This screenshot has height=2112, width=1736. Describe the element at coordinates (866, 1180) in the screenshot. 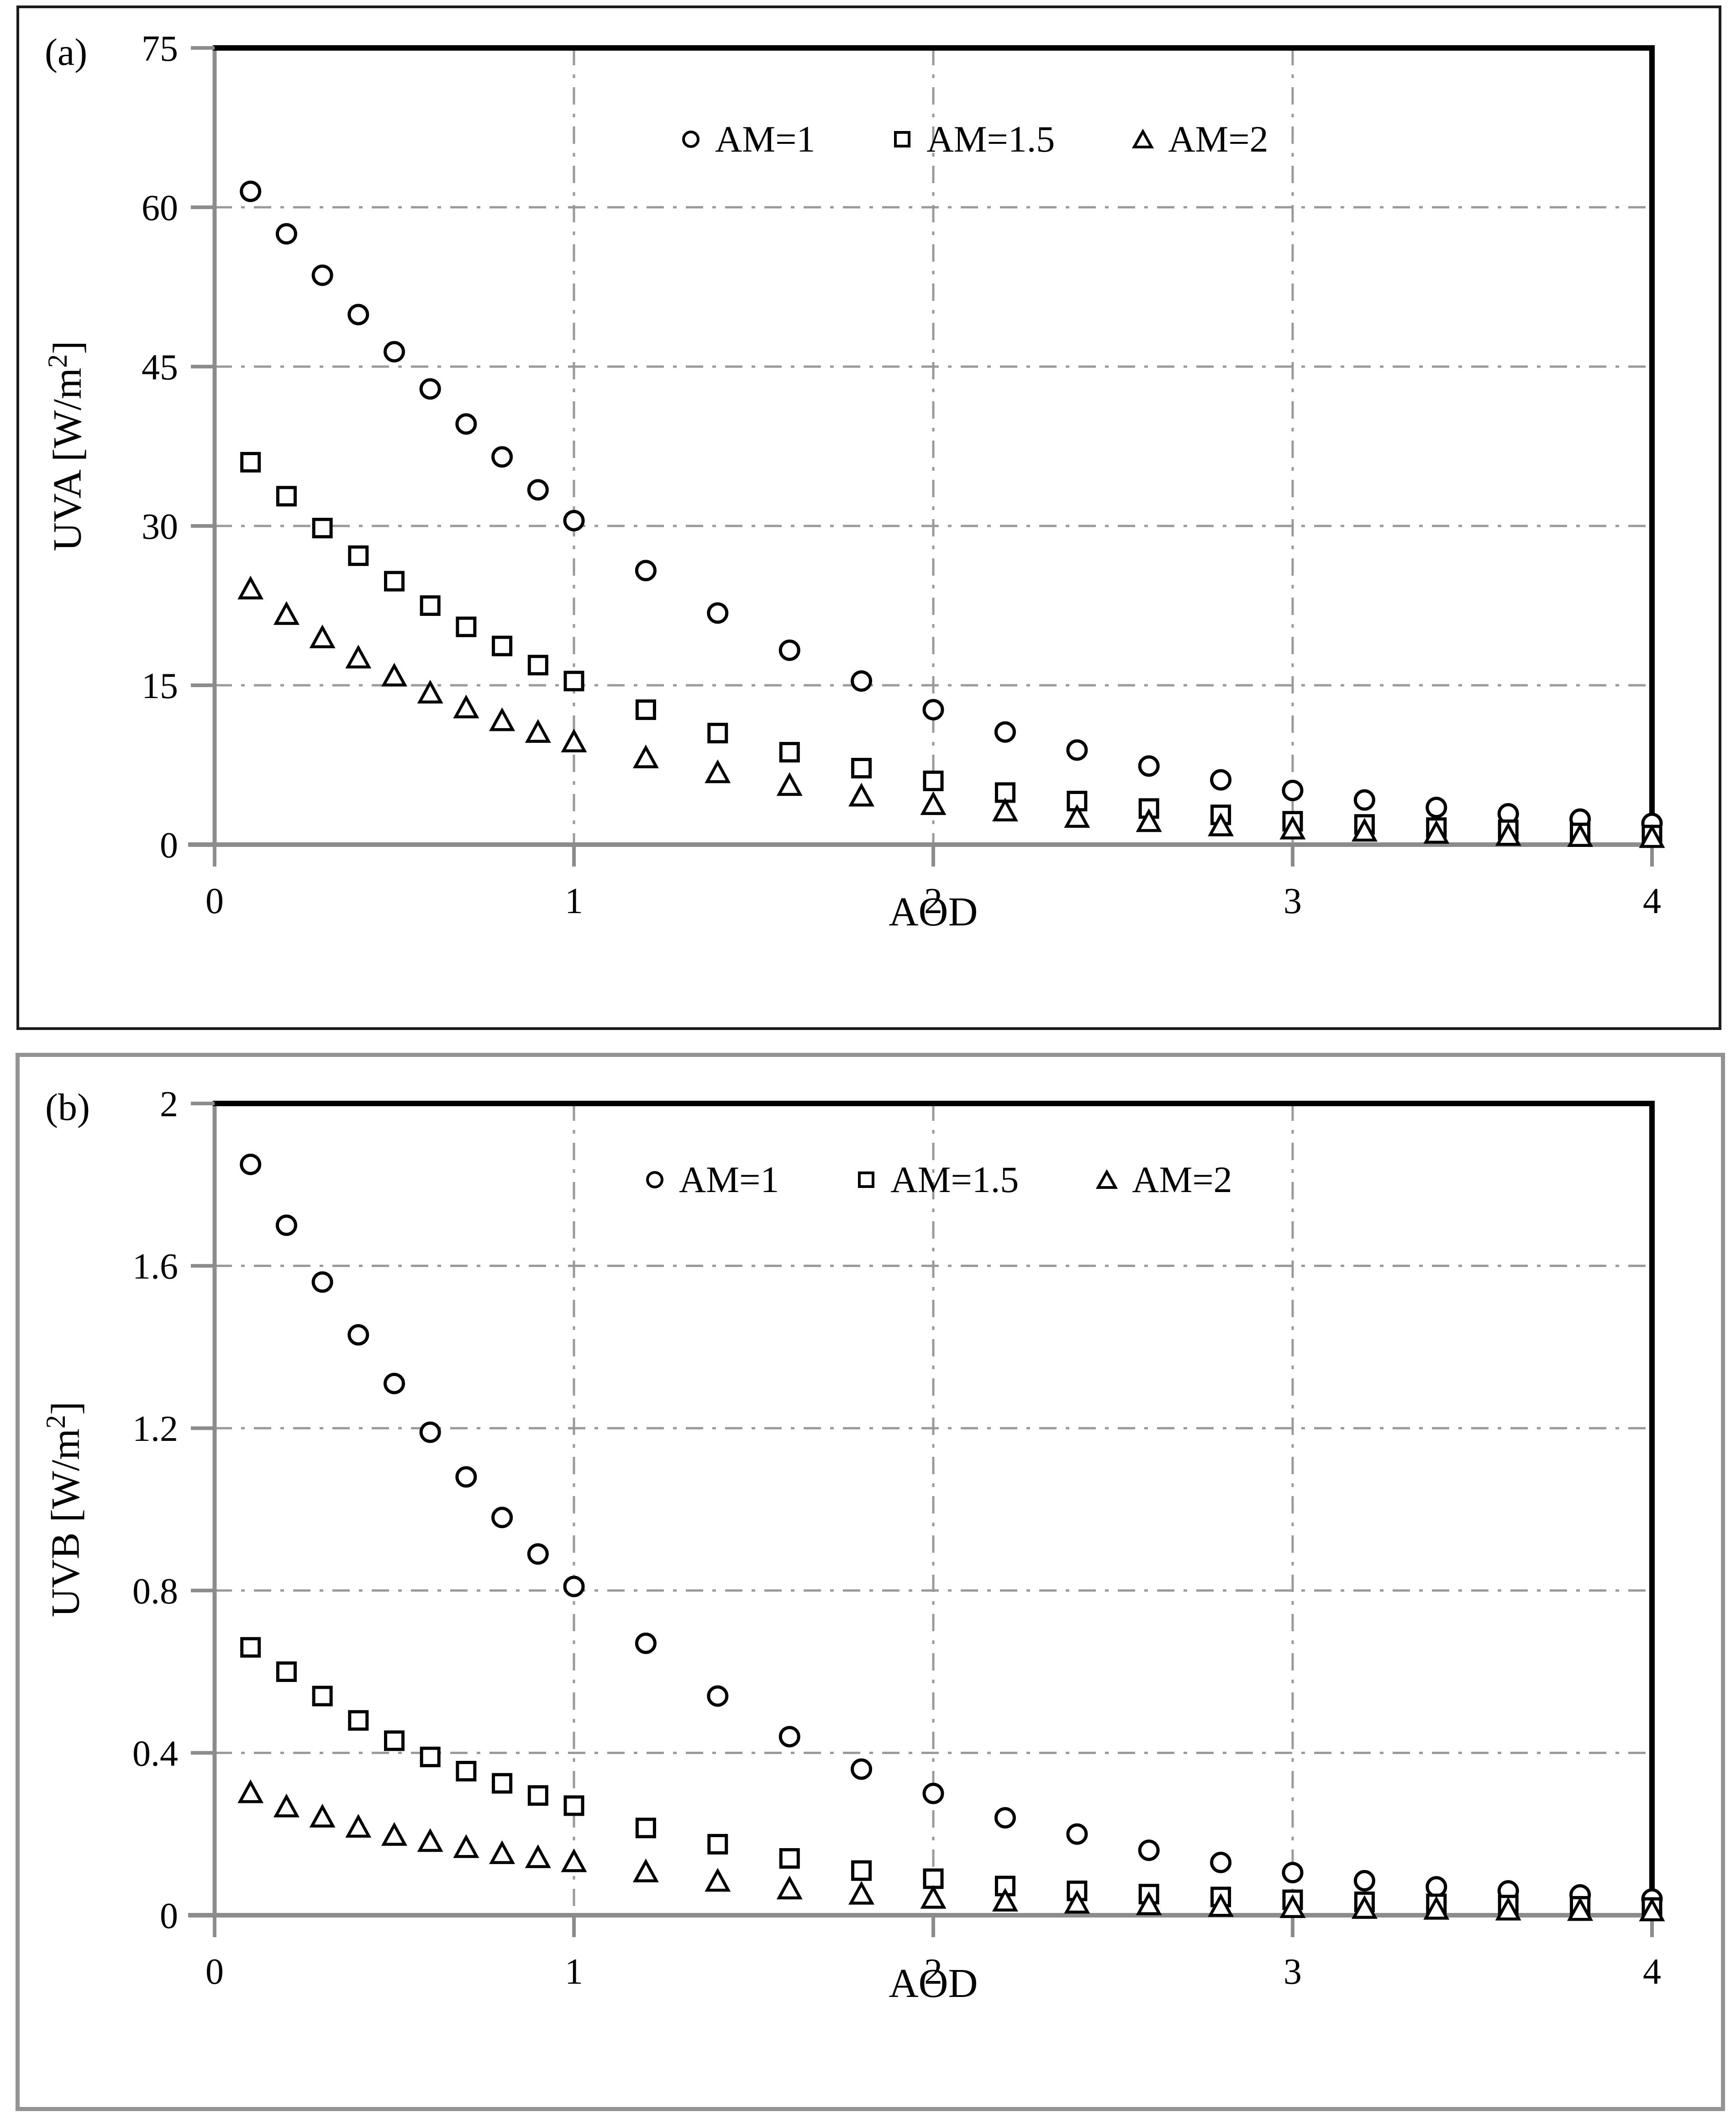

I see `square-marker-icon` at that location.